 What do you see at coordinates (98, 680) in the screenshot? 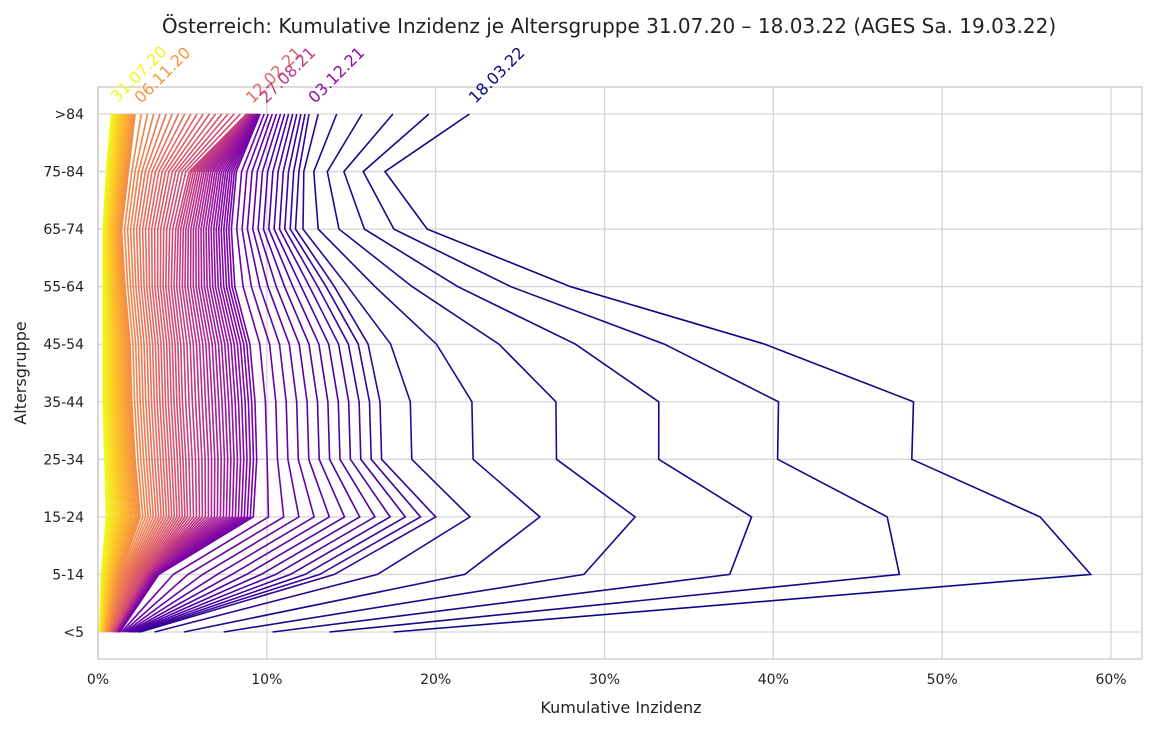
I see `x-tick-label: 0%` at bounding box center [98, 680].